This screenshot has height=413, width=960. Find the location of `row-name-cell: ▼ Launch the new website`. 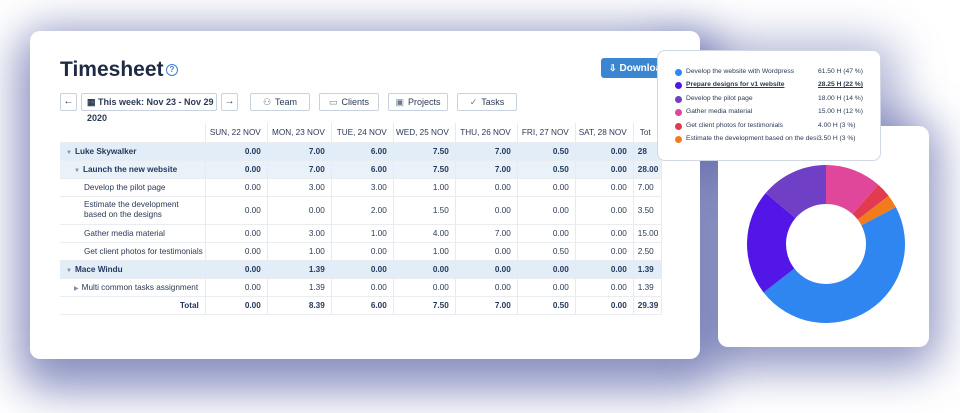

row-name-cell: ▼ Launch the new website is located at coordinates (133, 169).